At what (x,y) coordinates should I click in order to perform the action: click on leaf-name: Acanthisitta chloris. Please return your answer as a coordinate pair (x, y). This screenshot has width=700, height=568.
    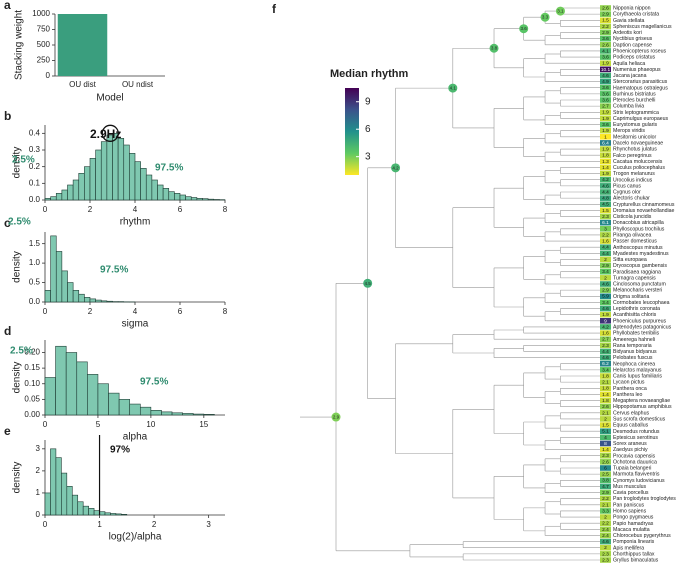
    Looking at the image, I should click on (635, 315).